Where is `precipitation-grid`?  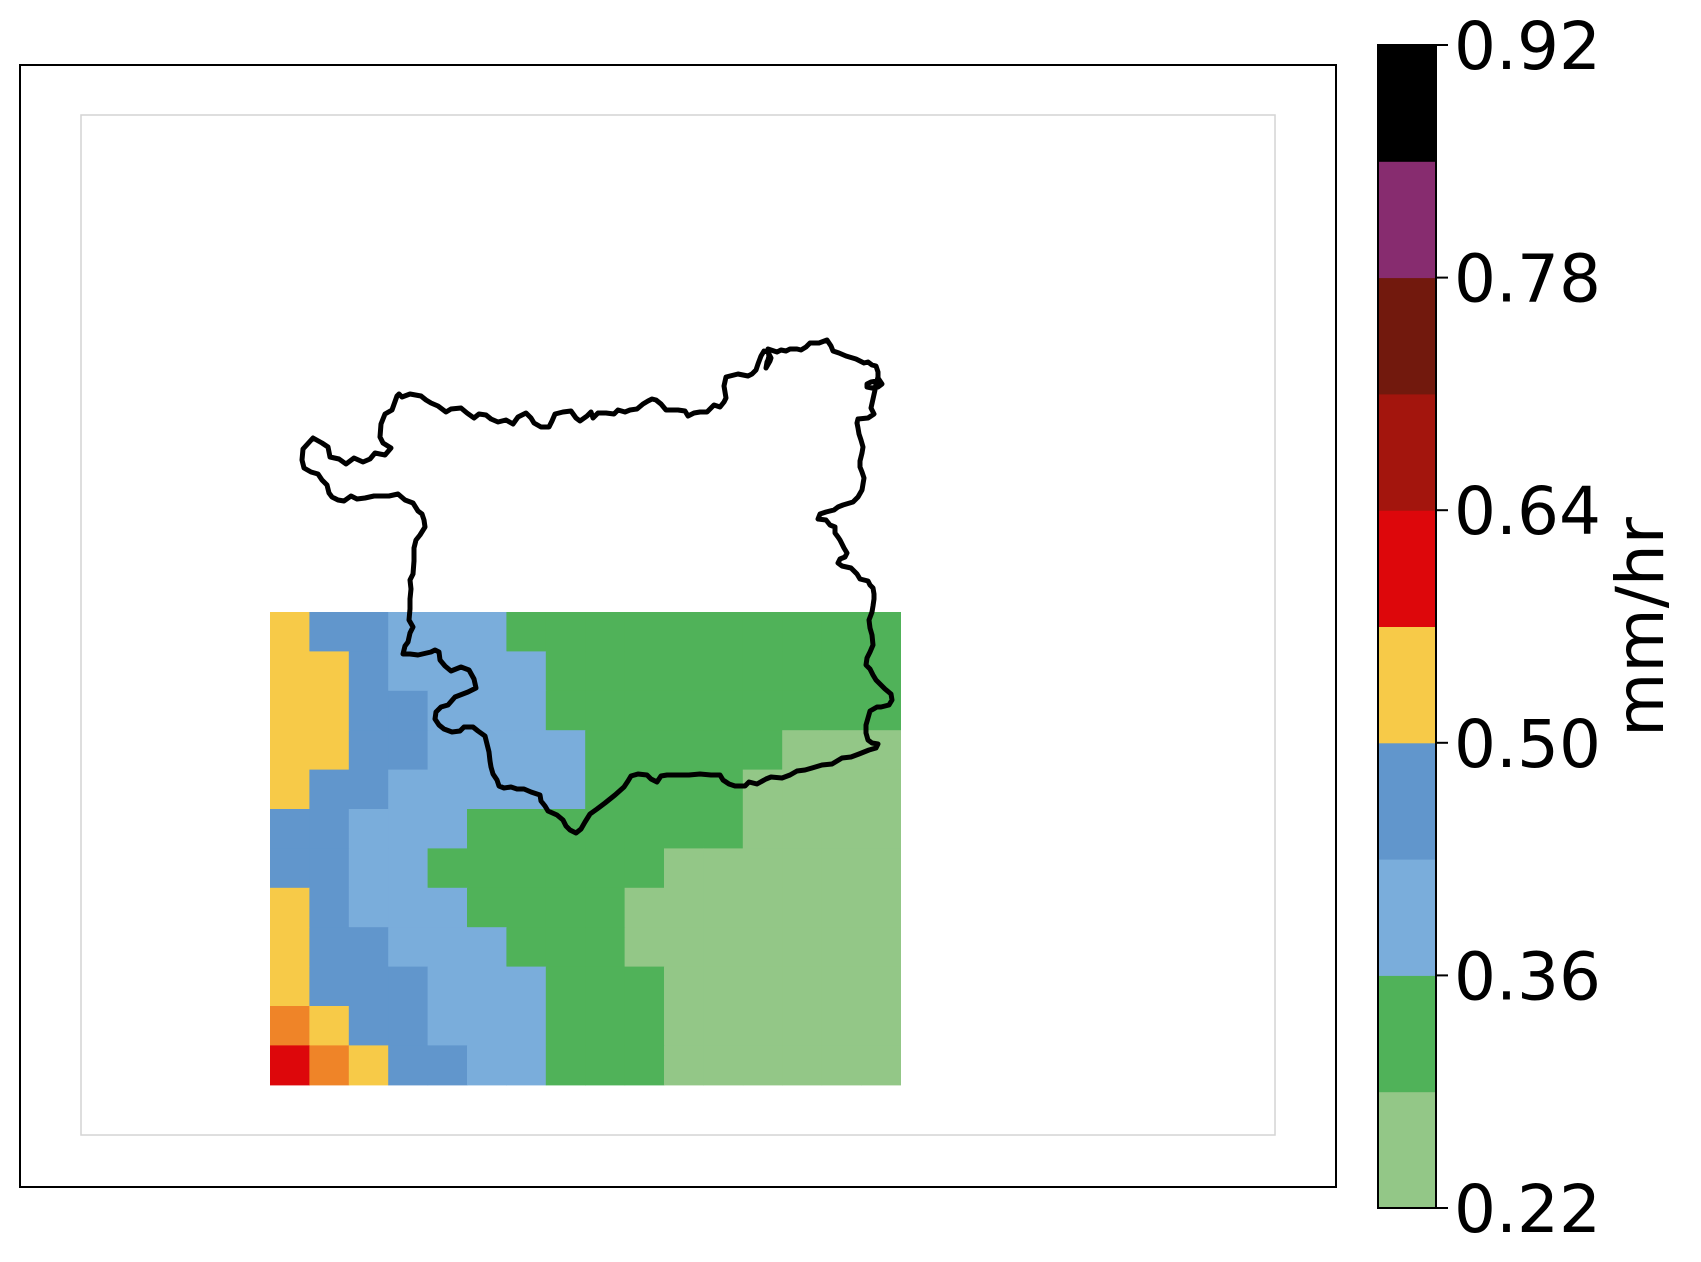
precipitation-grid is located at coordinates (585, 849).